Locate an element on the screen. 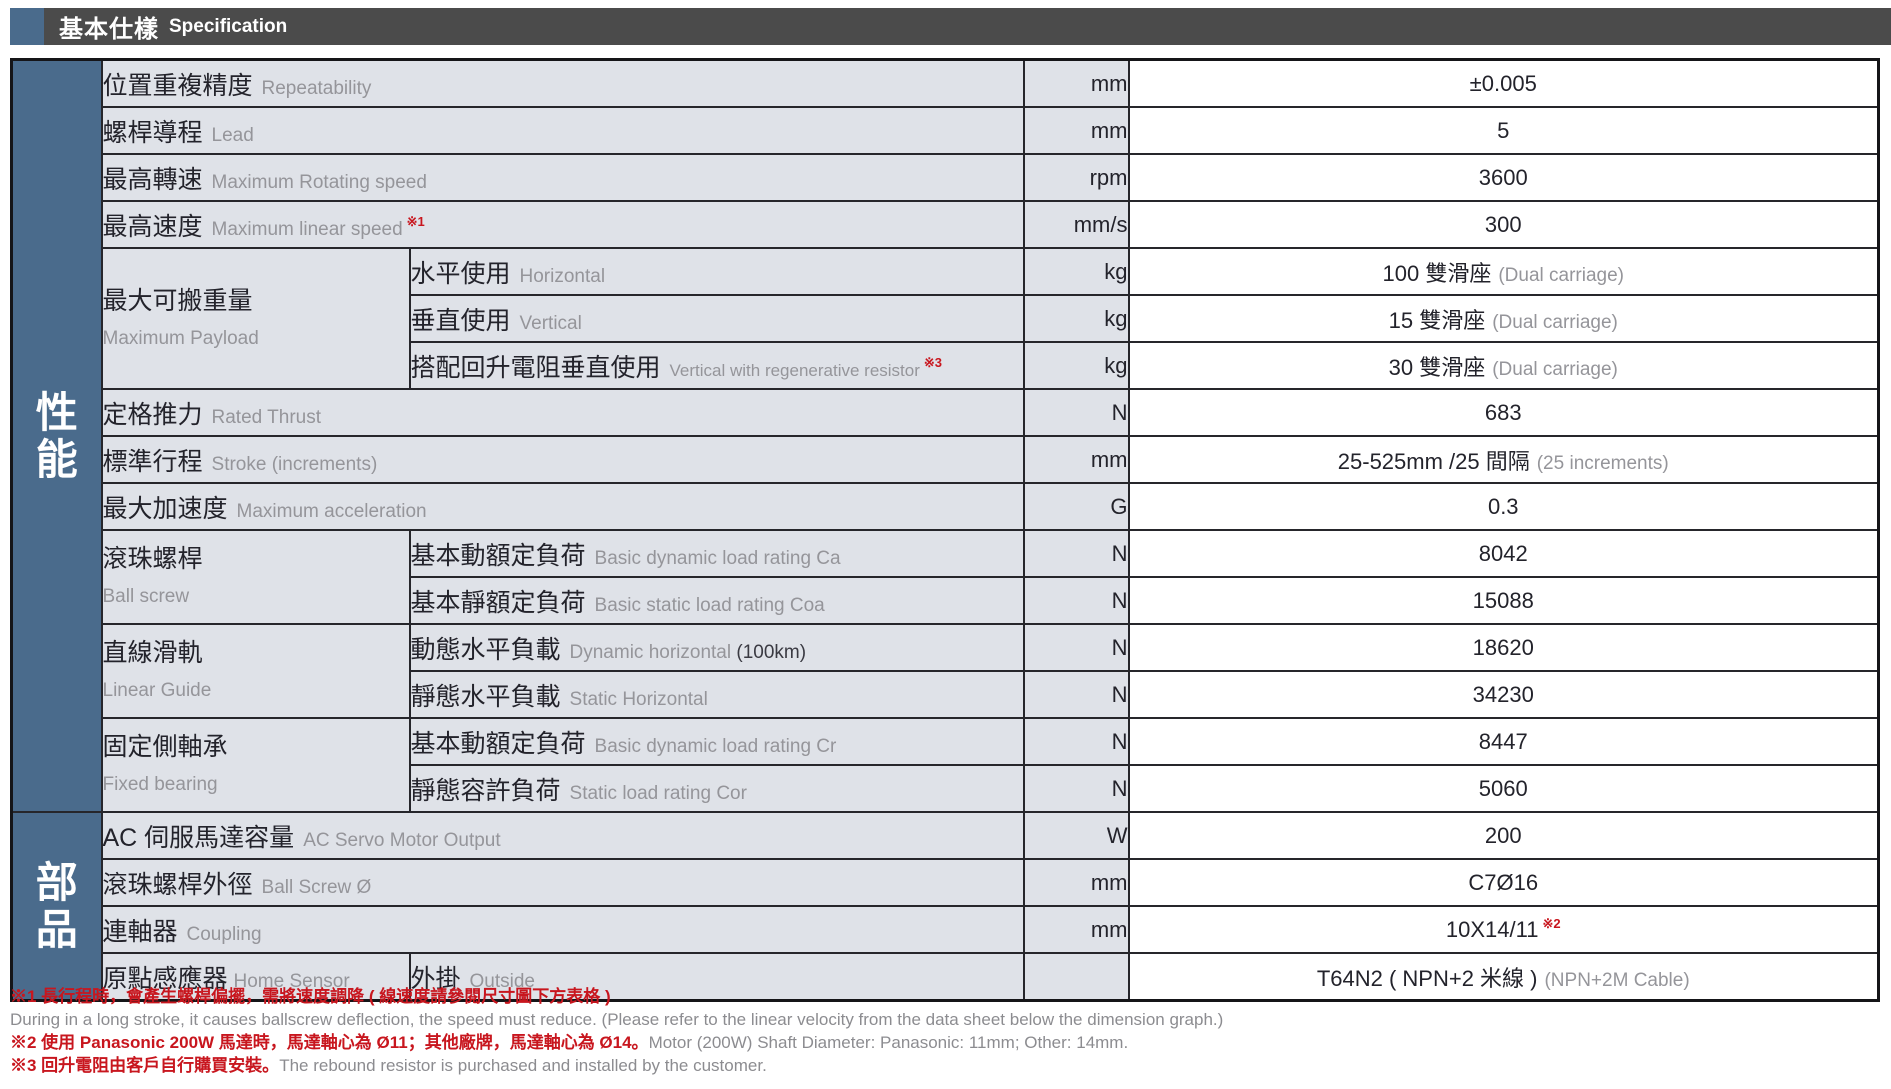 The image size is (1891, 1089). row-label-zh: 靜態水平負載 is located at coordinates (485, 696).